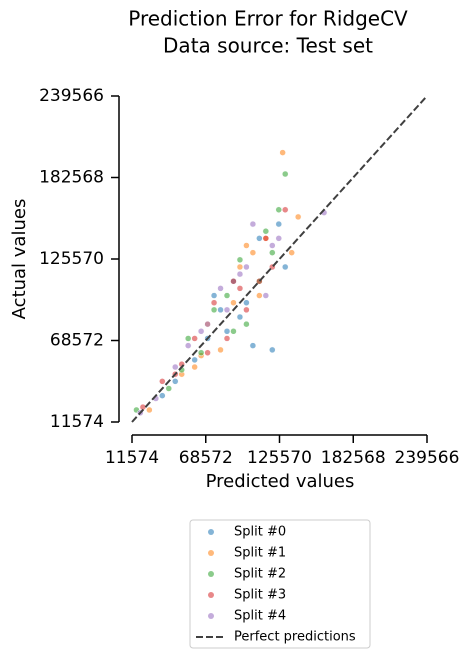 The height and width of the screenshot is (664, 472). I want to click on x-tick-label: 68572, so click(206, 458).